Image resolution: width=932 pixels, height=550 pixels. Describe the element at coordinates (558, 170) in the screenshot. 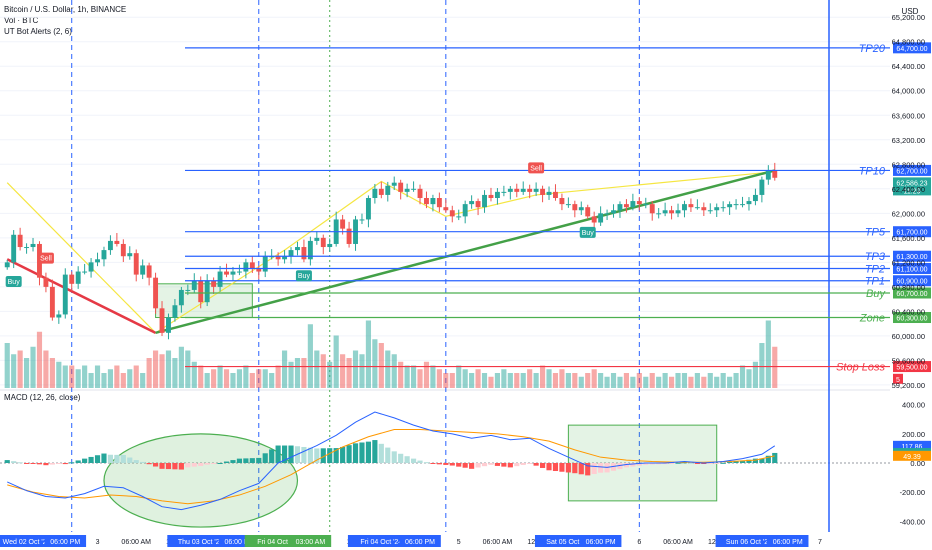

I see `level-tp10: TP10 62,700.00` at that location.